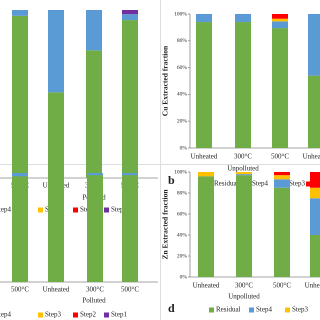 The height and width of the screenshot is (320, 320). I want to click on panel-label: d, so click(171, 308).